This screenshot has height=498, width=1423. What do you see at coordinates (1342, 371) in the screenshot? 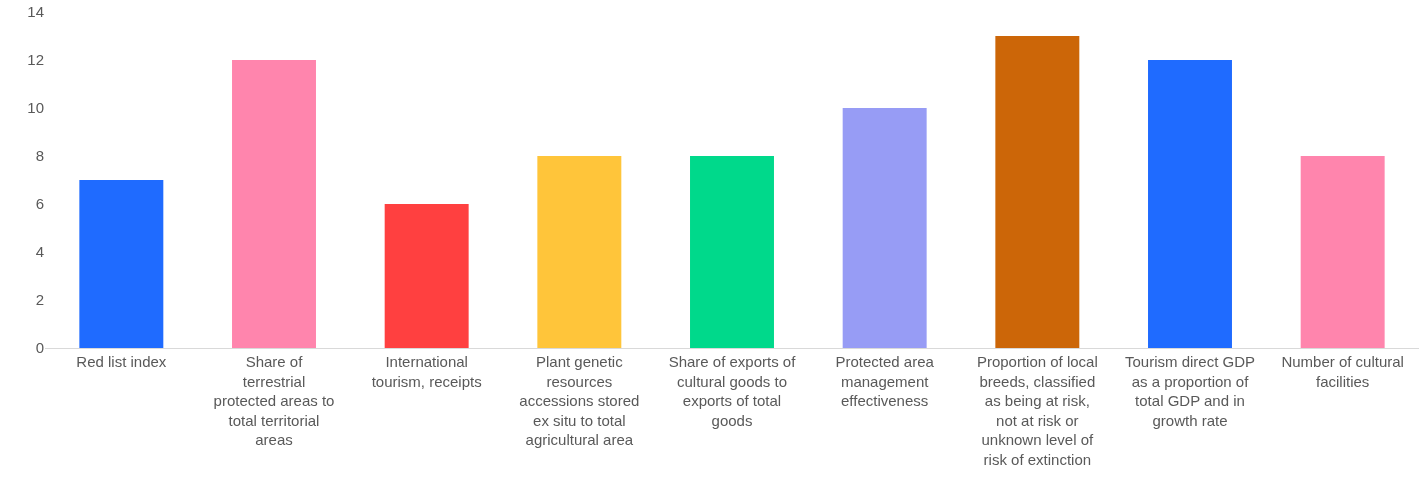
I see `x-tick-label: Number of cultural facilities` at bounding box center [1342, 371].